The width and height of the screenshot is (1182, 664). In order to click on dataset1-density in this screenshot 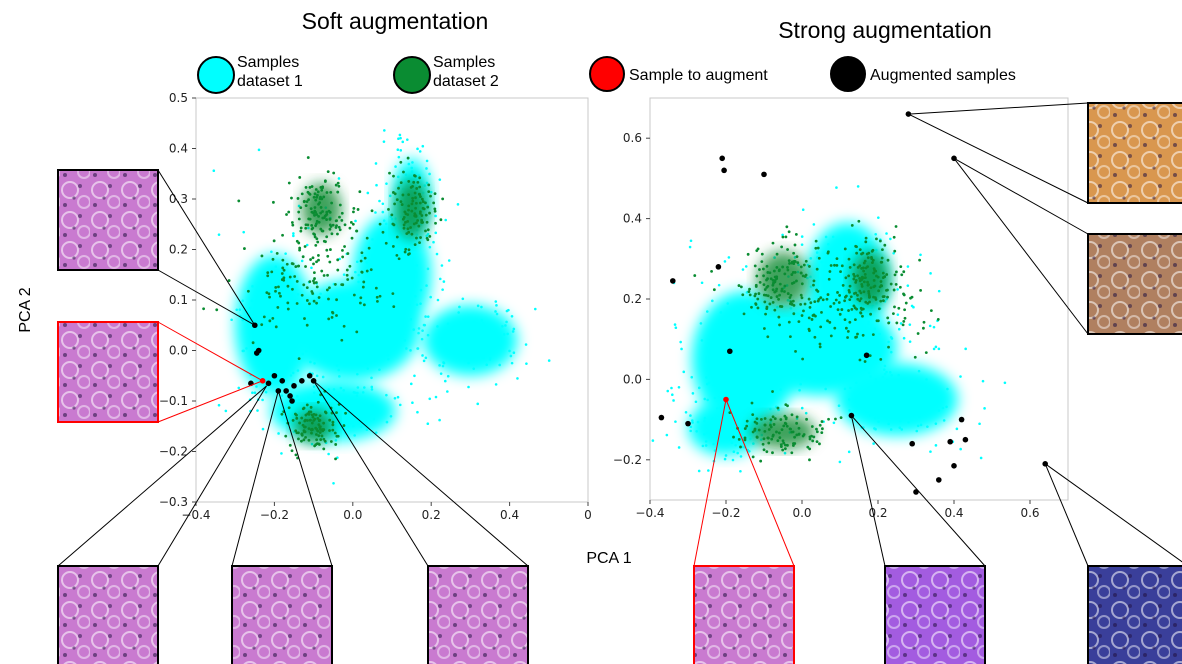, I will do `click(392, 275)`.